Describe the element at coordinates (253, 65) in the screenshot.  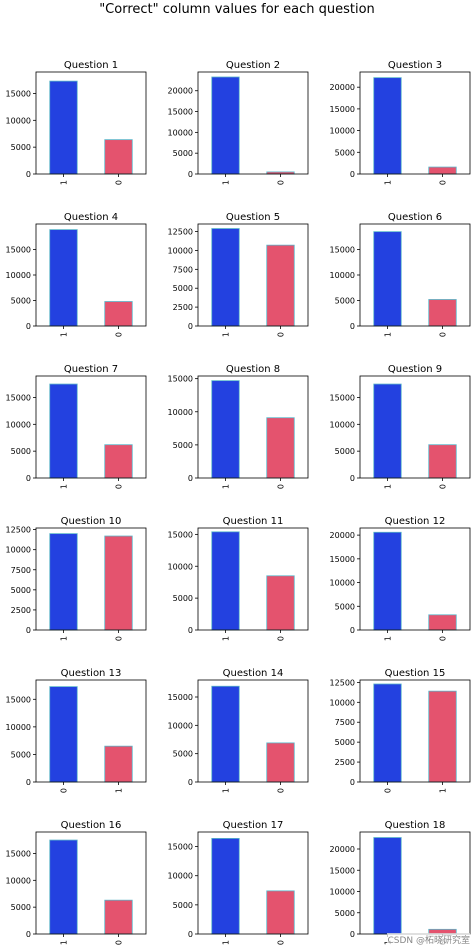
I see `subplot-title: Question 2` at that location.